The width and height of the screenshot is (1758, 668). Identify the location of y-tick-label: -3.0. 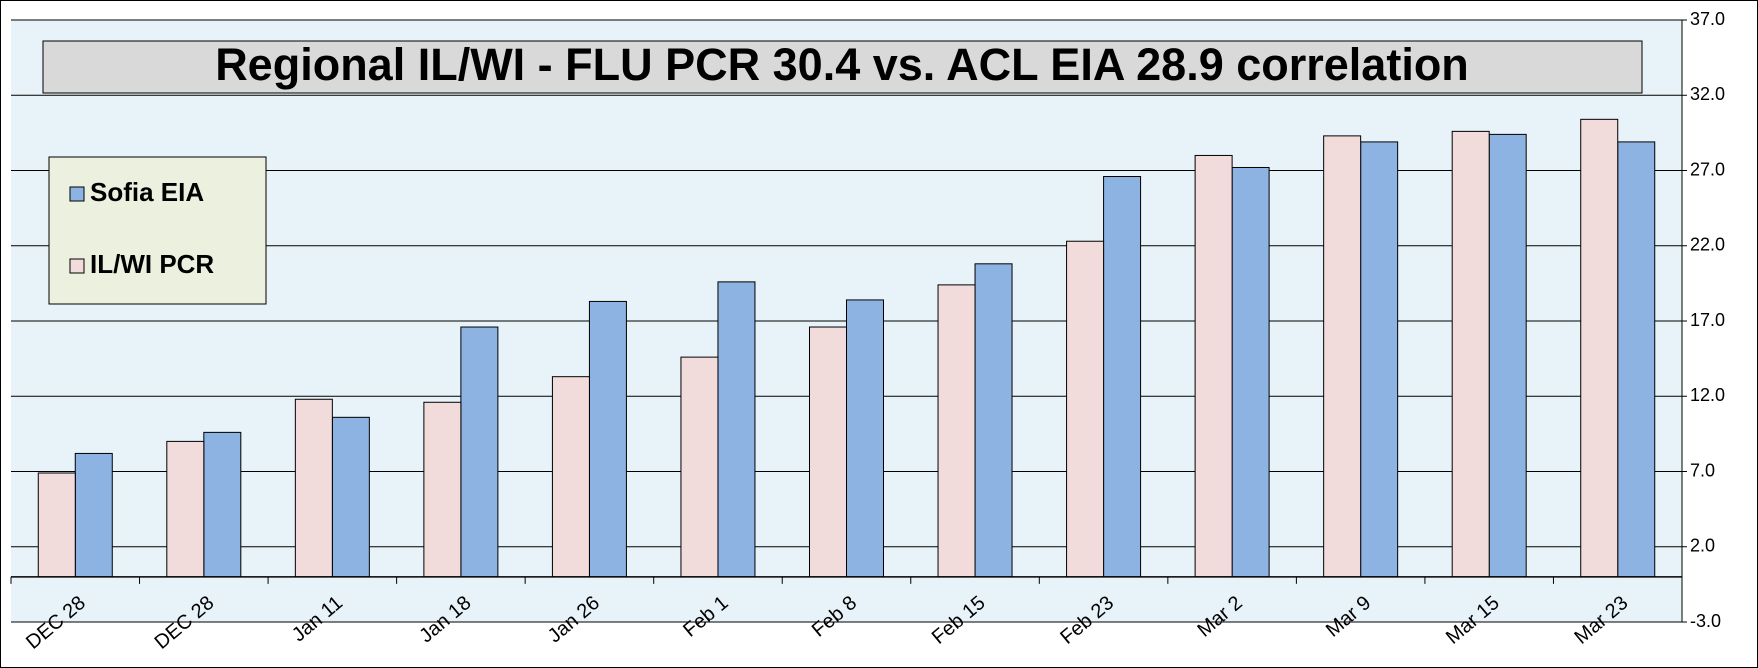
(1705, 621).